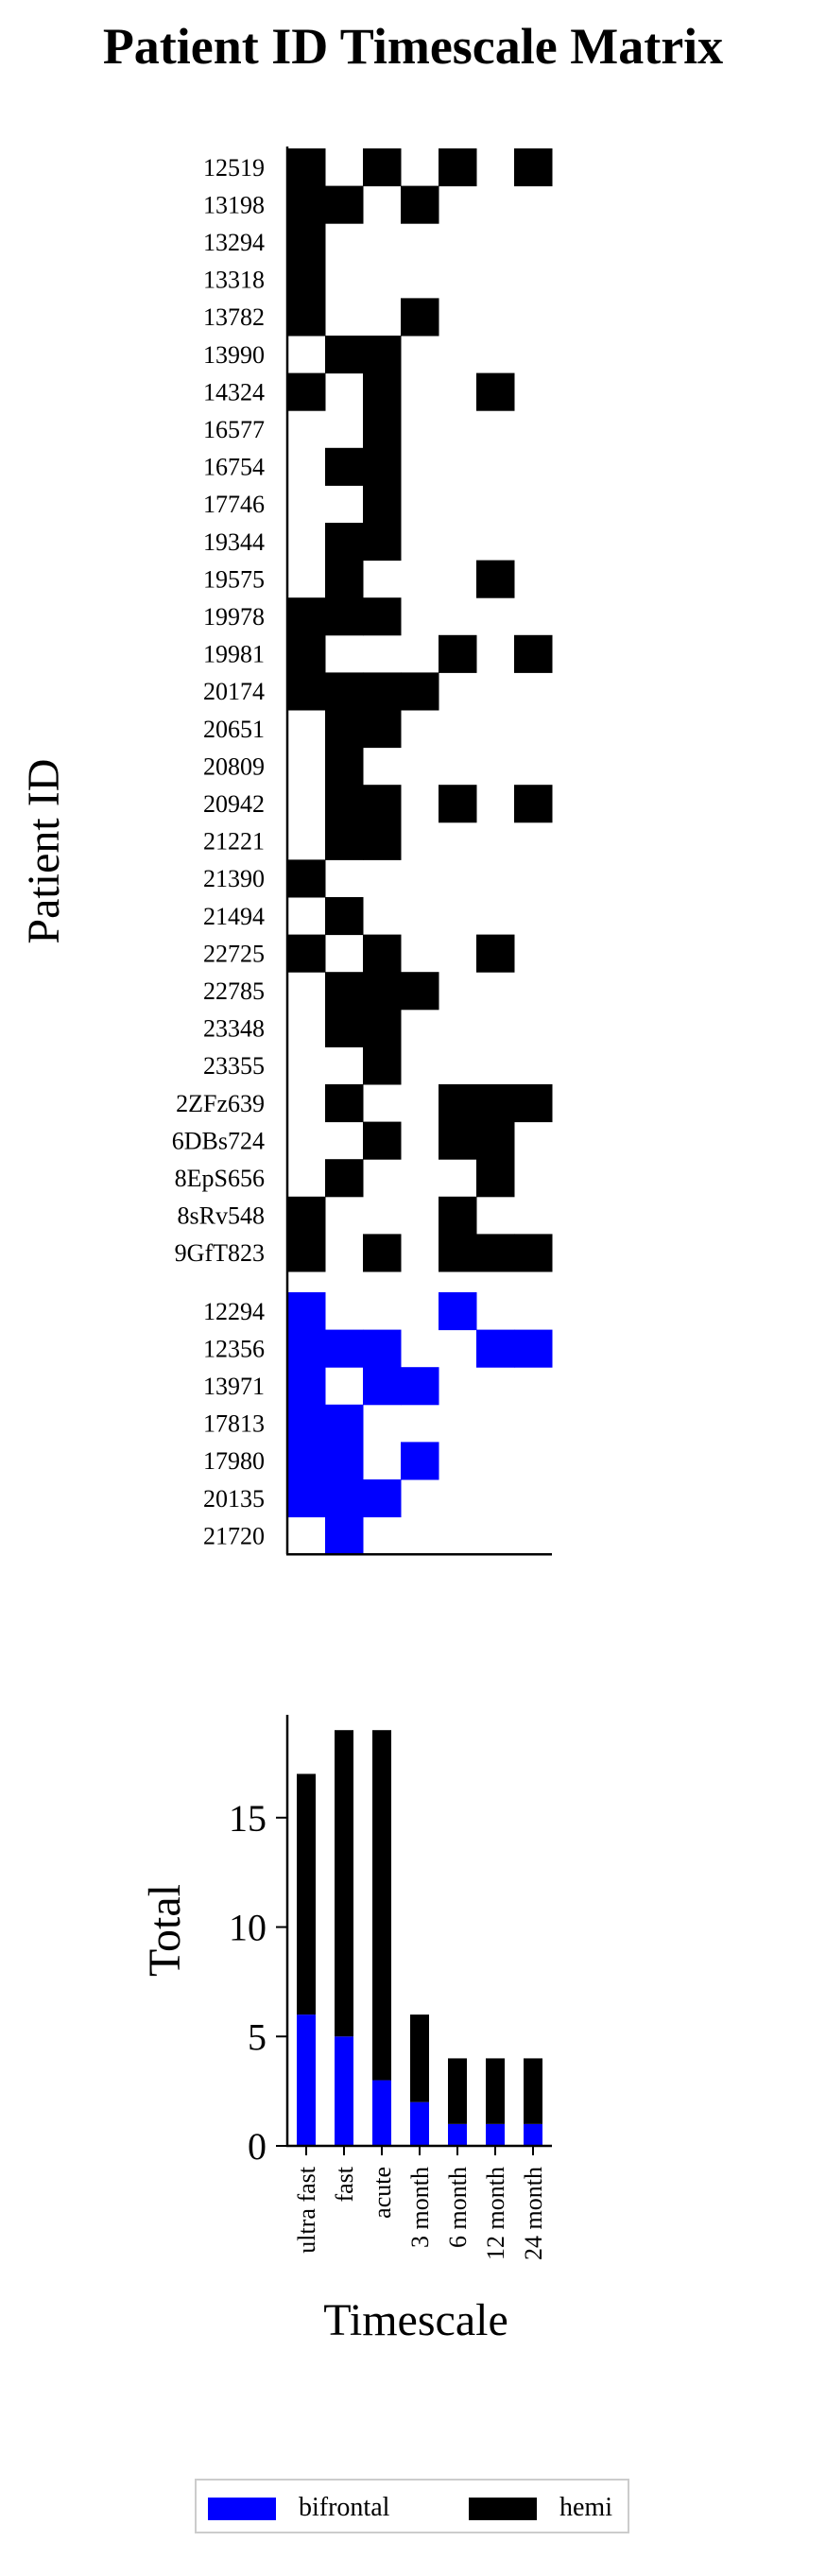 The height and width of the screenshot is (2576, 826). I want to click on row-label-8EpS656: 8EpS656, so click(220, 1179).